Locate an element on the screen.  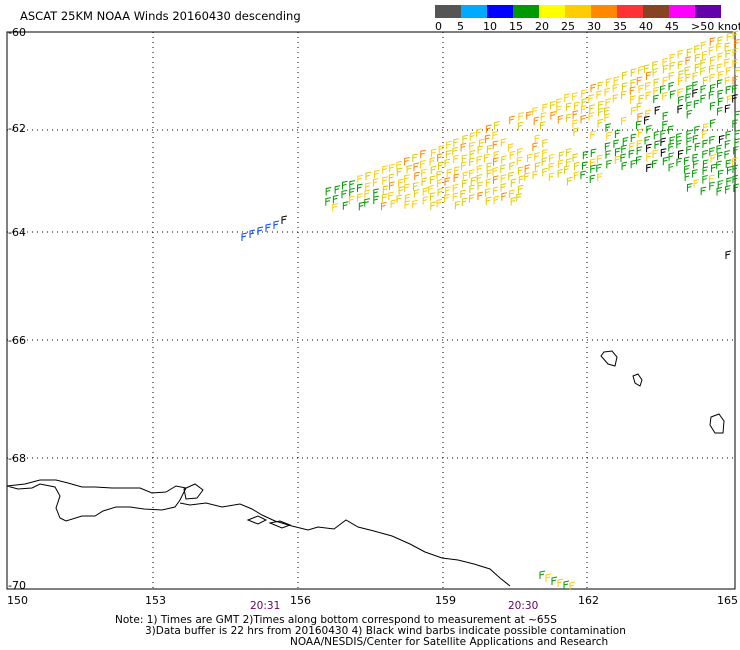
lat-label--62: -62 is located at coordinates (17, 128).